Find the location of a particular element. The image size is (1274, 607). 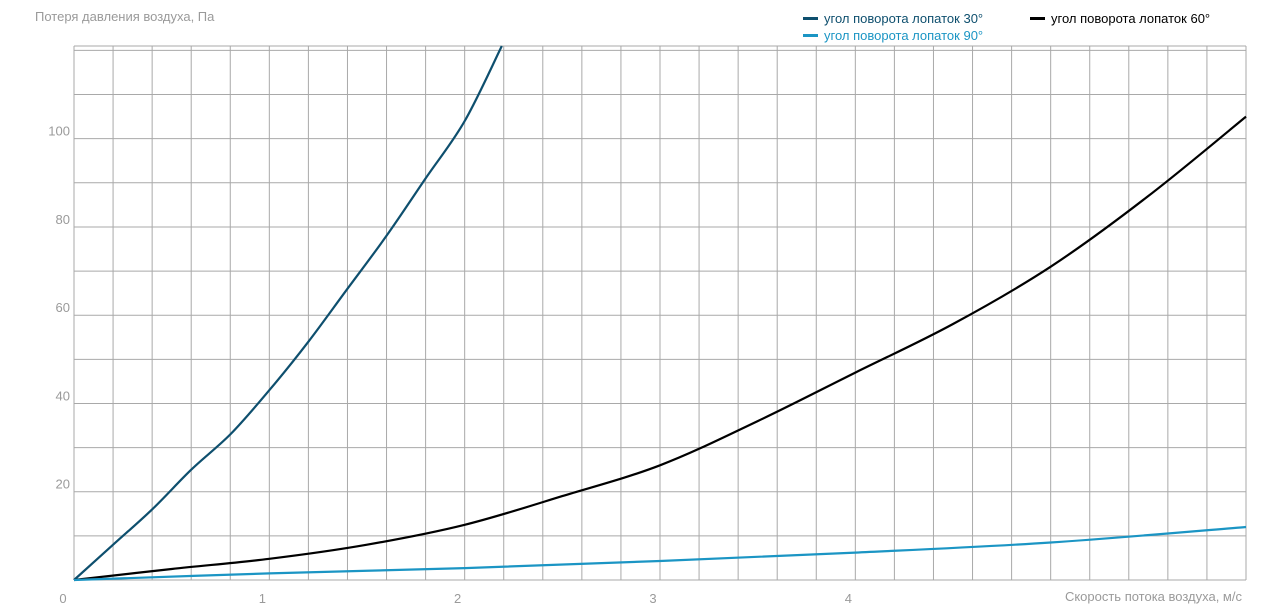

x-tick-label: 0 is located at coordinates (62, 598).